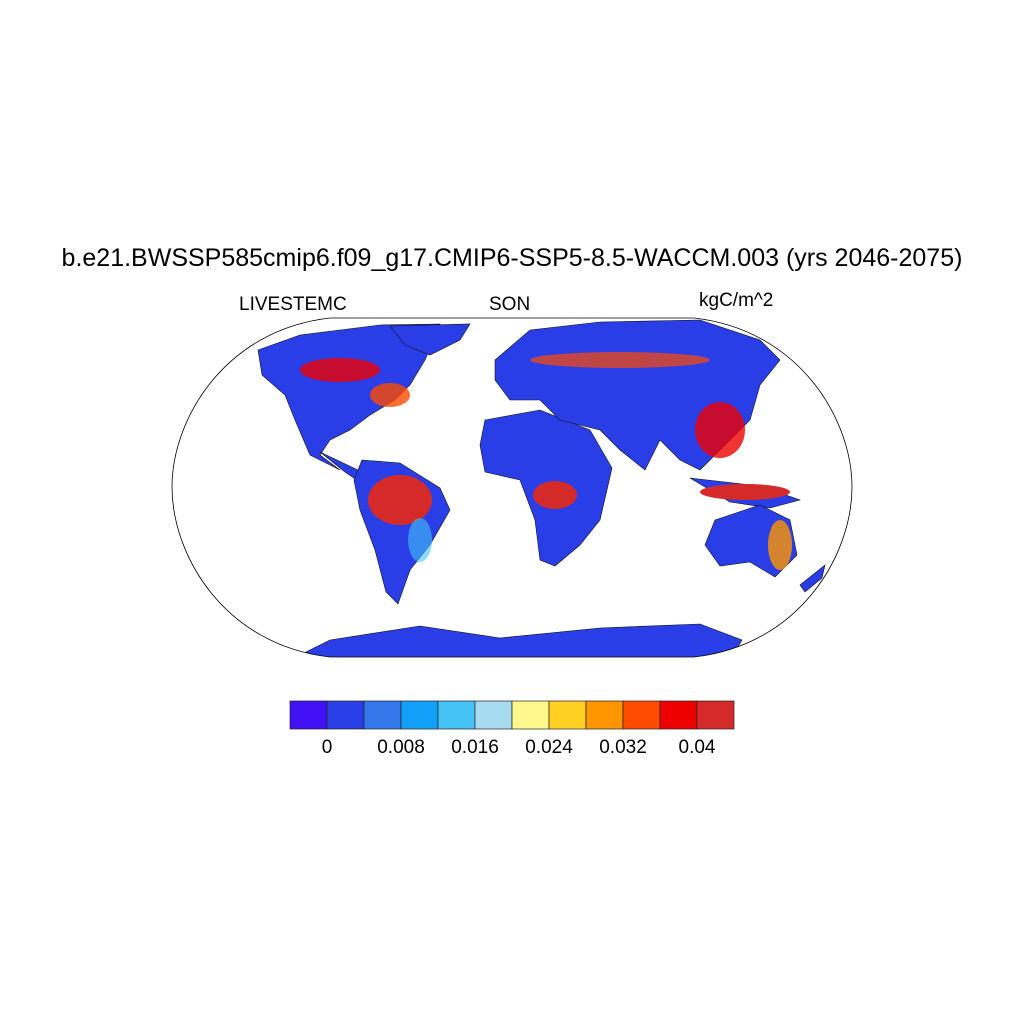 Image resolution: width=1024 pixels, height=1024 pixels. I want to click on colorbar, so click(512, 715).